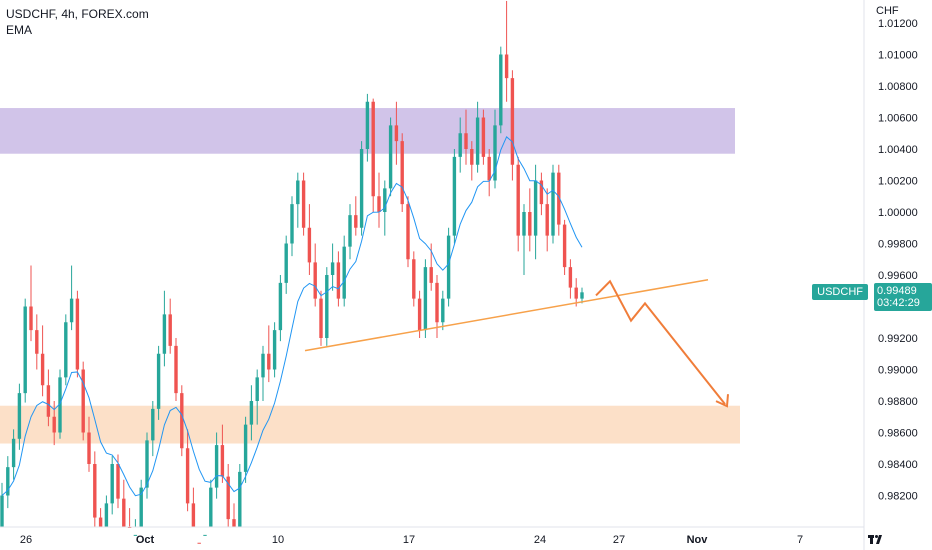 The width and height of the screenshot is (932, 550). What do you see at coordinates (898, 303) in the screenshot?
I see `bar-countdown: 03:42:29` at bounding box center [898, 303].